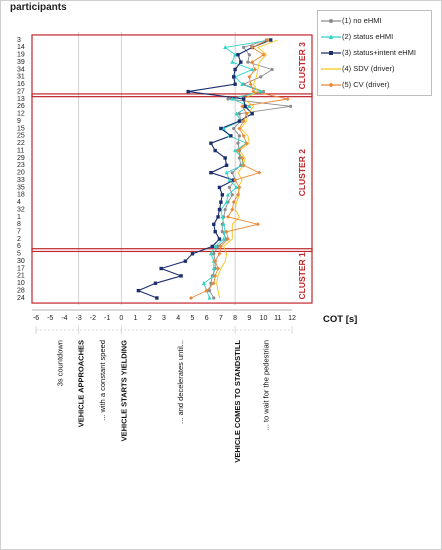 The height and width of the screenshot is (550, 442). Describe the element at coordinates (36, 318) in the screenshot. I see `x-tick-label: -6` at that location.